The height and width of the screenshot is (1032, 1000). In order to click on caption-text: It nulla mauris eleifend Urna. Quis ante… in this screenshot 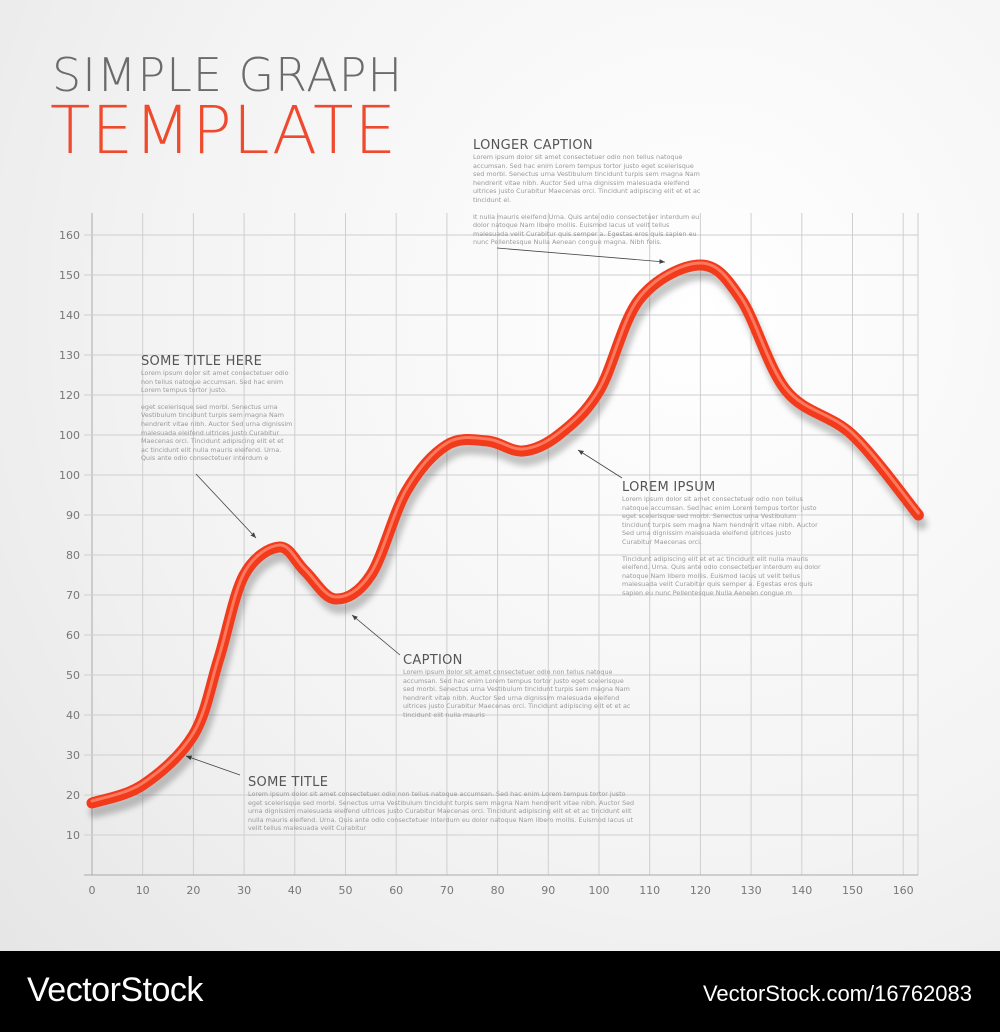, I will do `click(586, 229)`.